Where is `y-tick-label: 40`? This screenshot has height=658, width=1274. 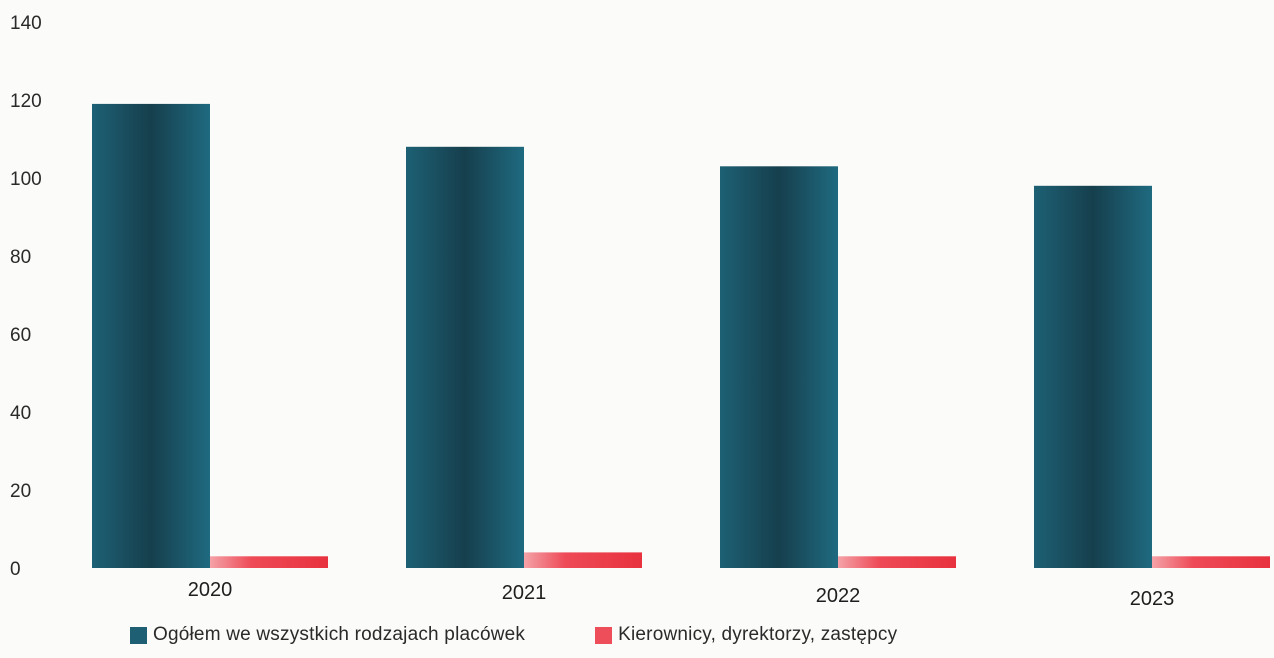
y-tick-label: 40 is located at coordinates (20, 413).